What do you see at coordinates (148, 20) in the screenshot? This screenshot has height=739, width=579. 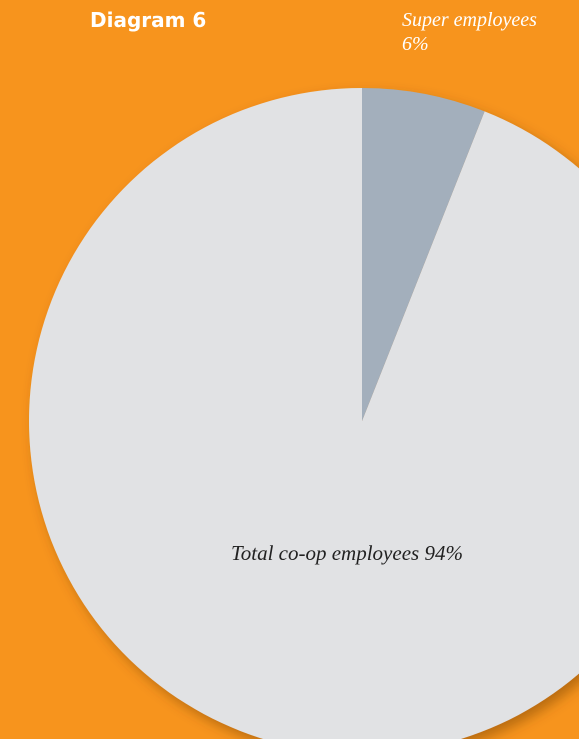 I see `chart-title: Diagram 6` at bounding box center [148, 20].